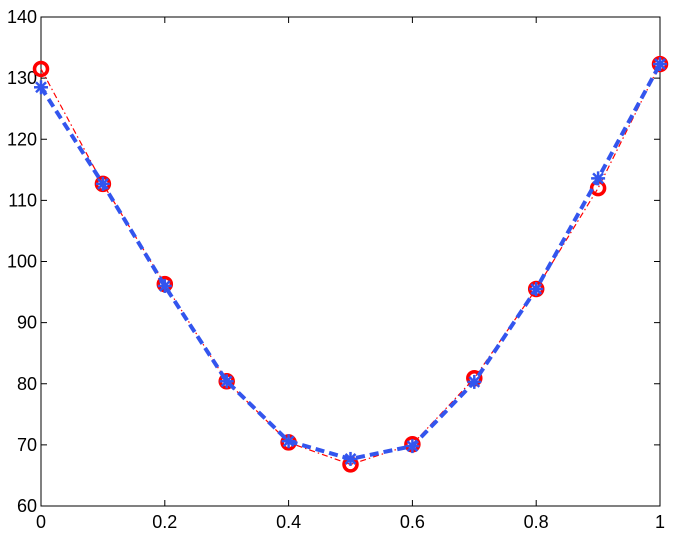 This screenshot has height=536, width=681. I want to click on y-tick-label: 70, so click(27, 445).